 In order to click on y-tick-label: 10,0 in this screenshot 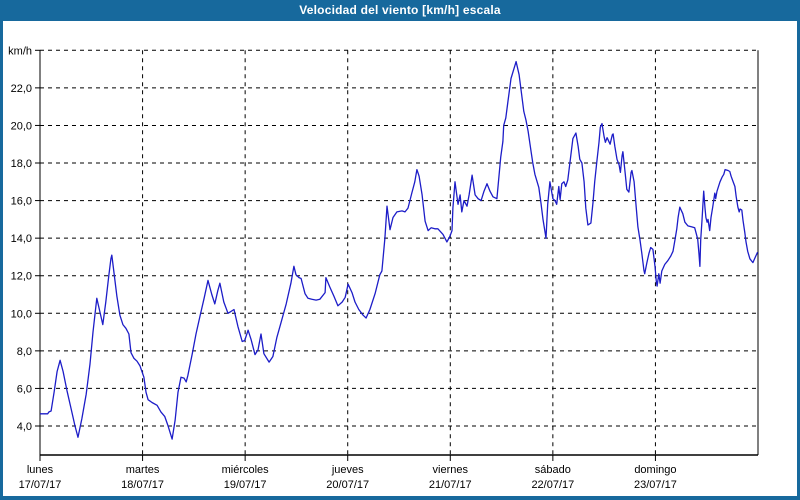, I will do `click(21, 314)`.